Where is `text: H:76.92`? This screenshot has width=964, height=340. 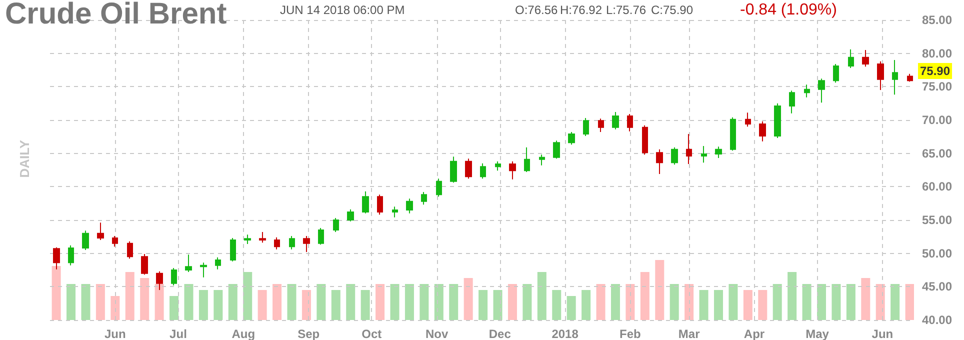
text: H:76.92 is located at coordinates (581, 10).